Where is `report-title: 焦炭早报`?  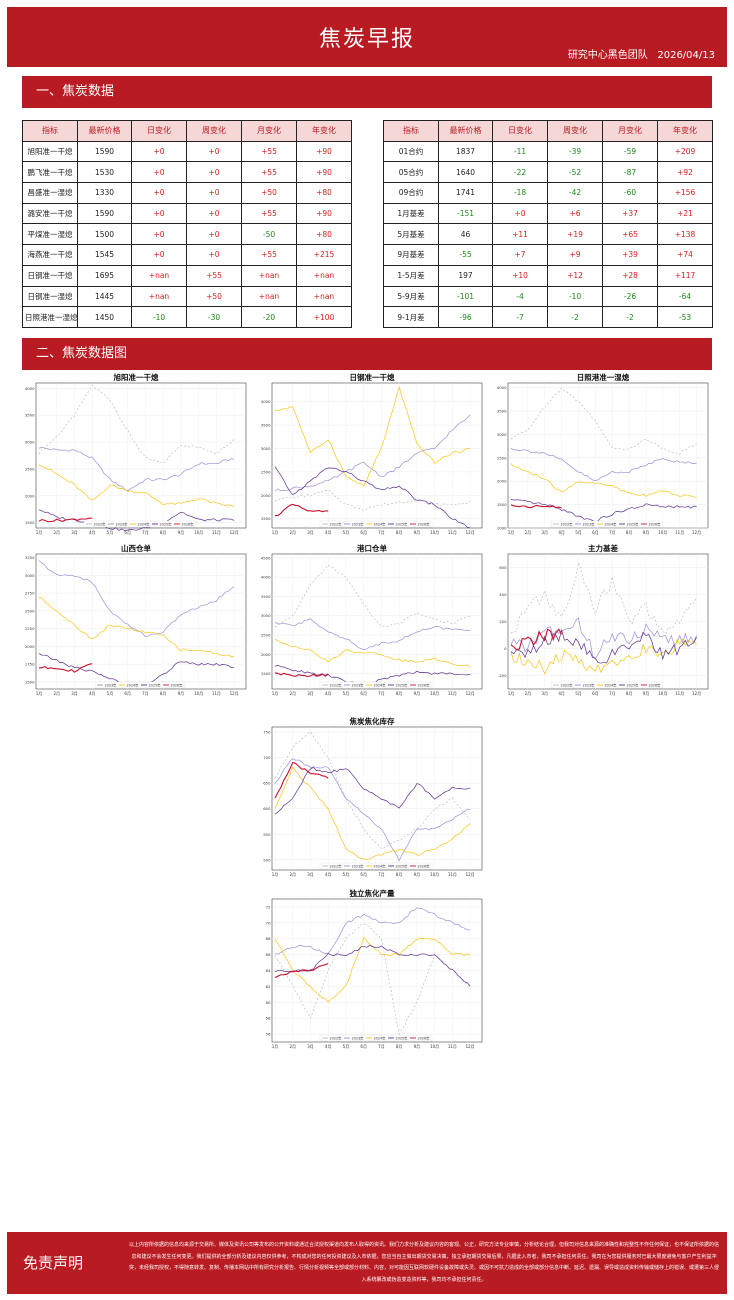 report-title: 焦炭早报 is located at coordinates (366, 39).